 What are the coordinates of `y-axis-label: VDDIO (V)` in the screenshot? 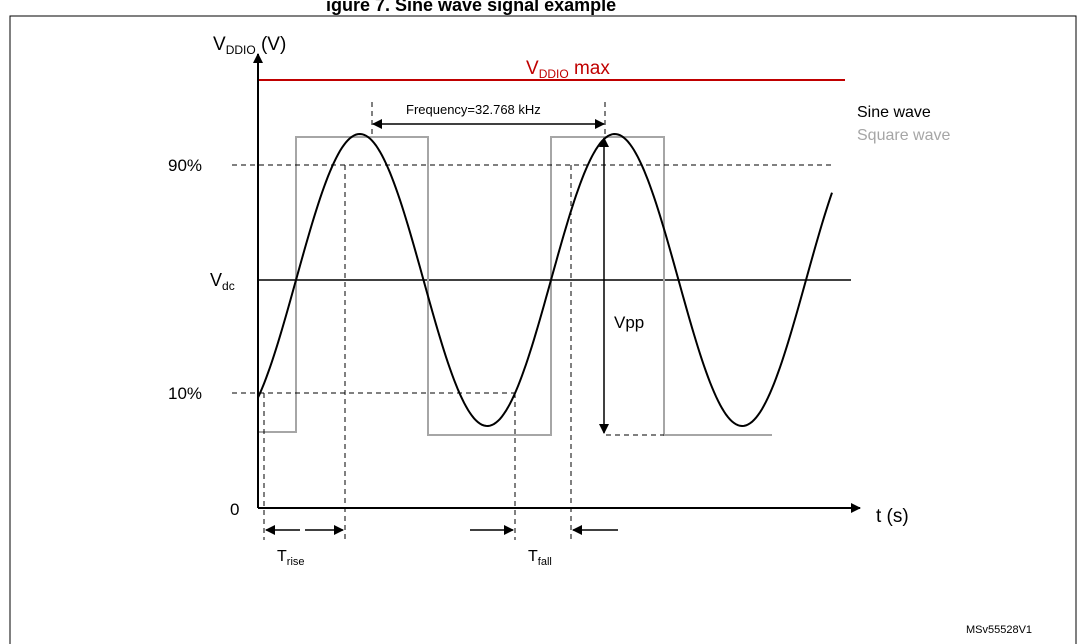 It's located at (249, 45).